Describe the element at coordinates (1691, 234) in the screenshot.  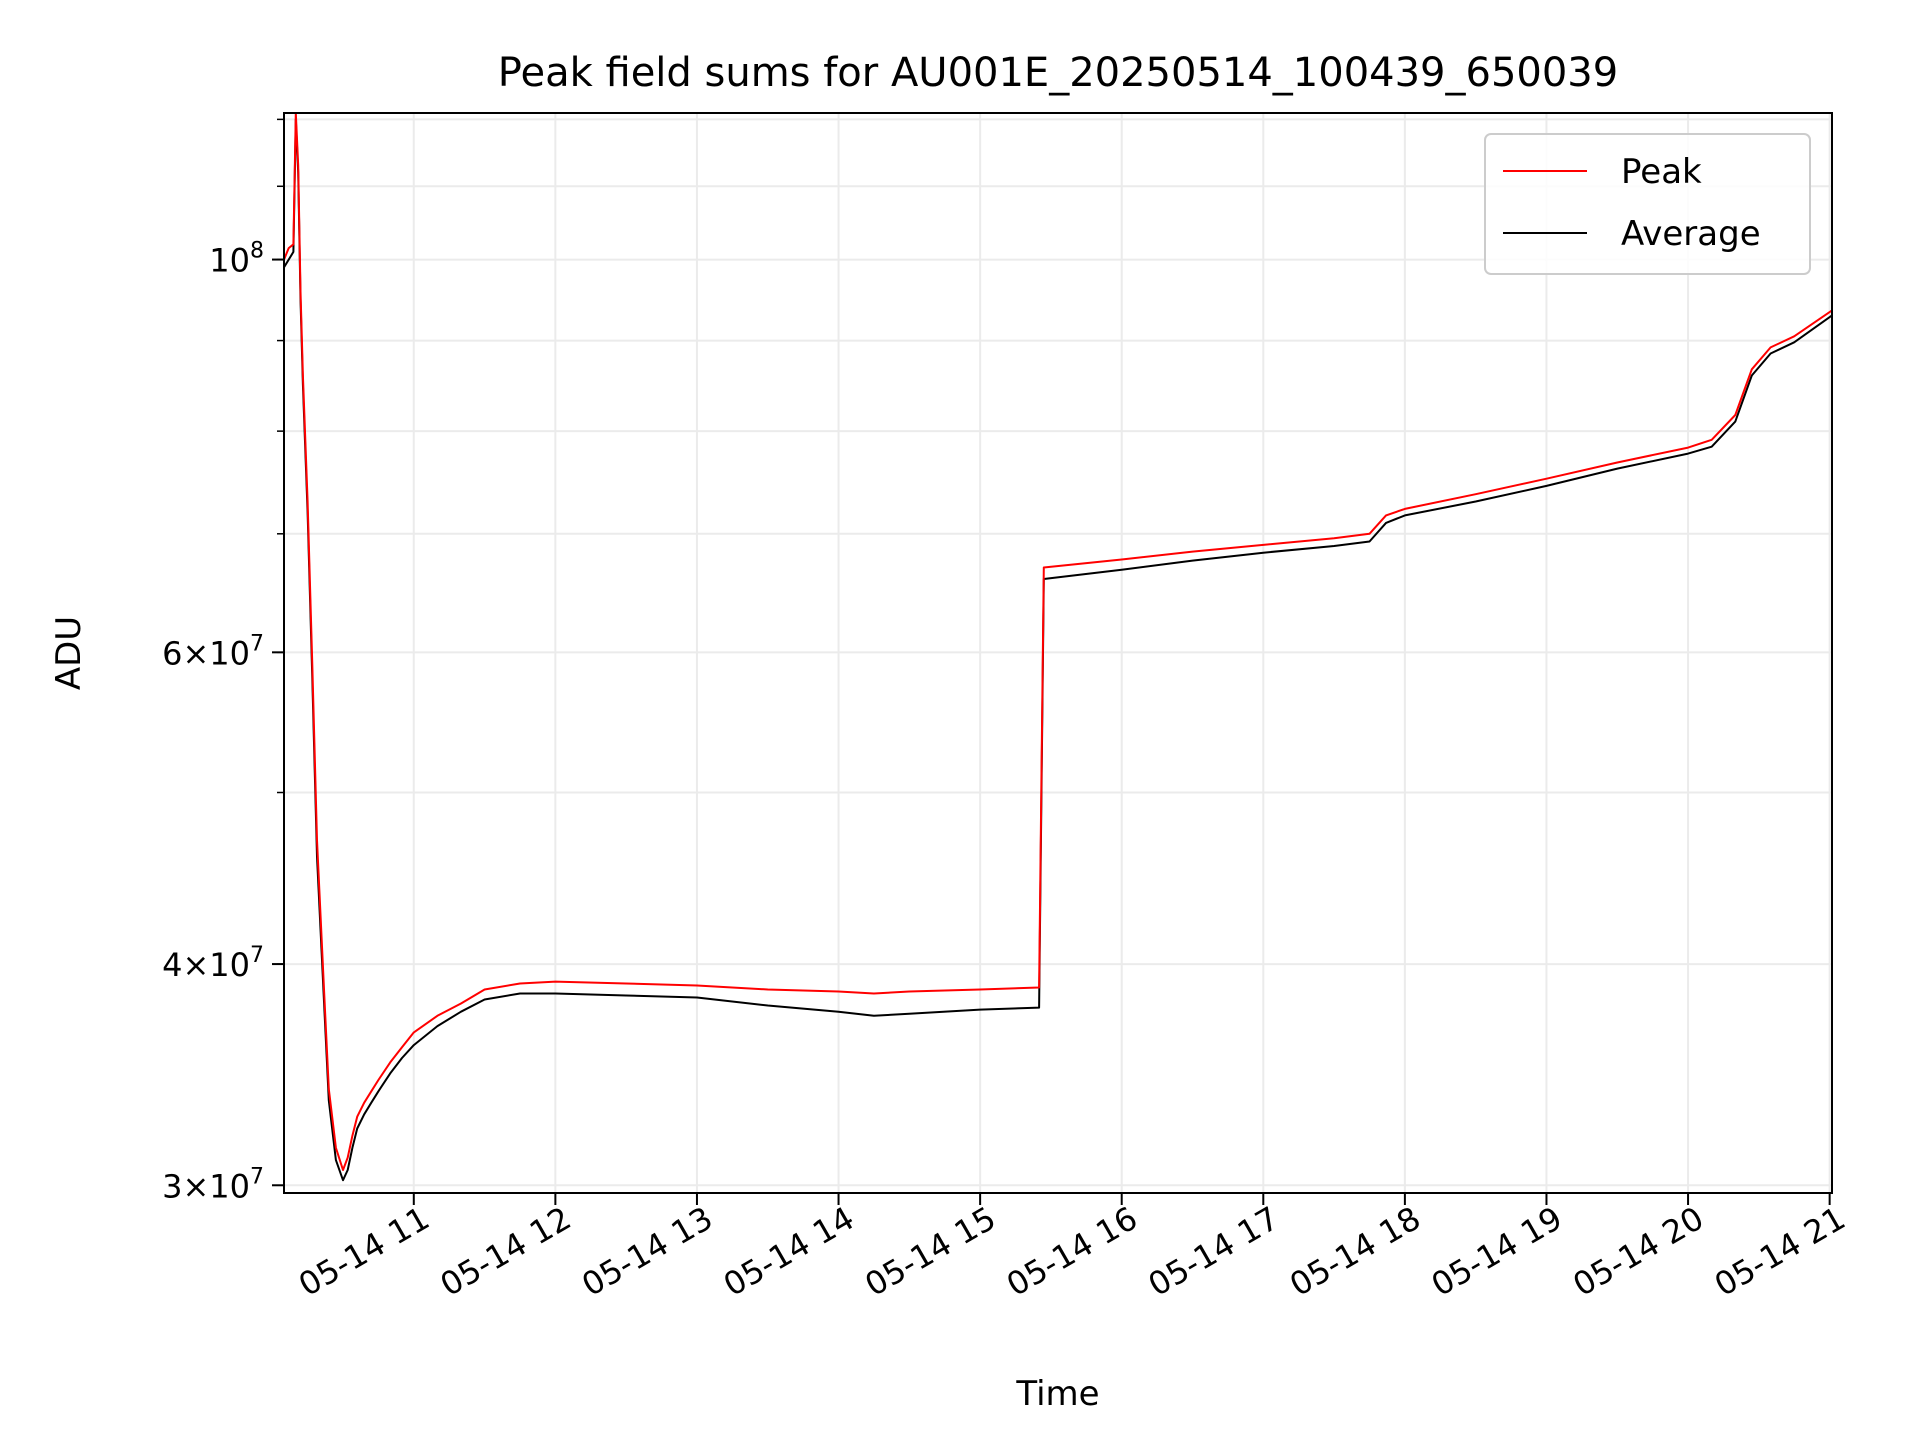
I see `legend-label-average: Average` at that location.